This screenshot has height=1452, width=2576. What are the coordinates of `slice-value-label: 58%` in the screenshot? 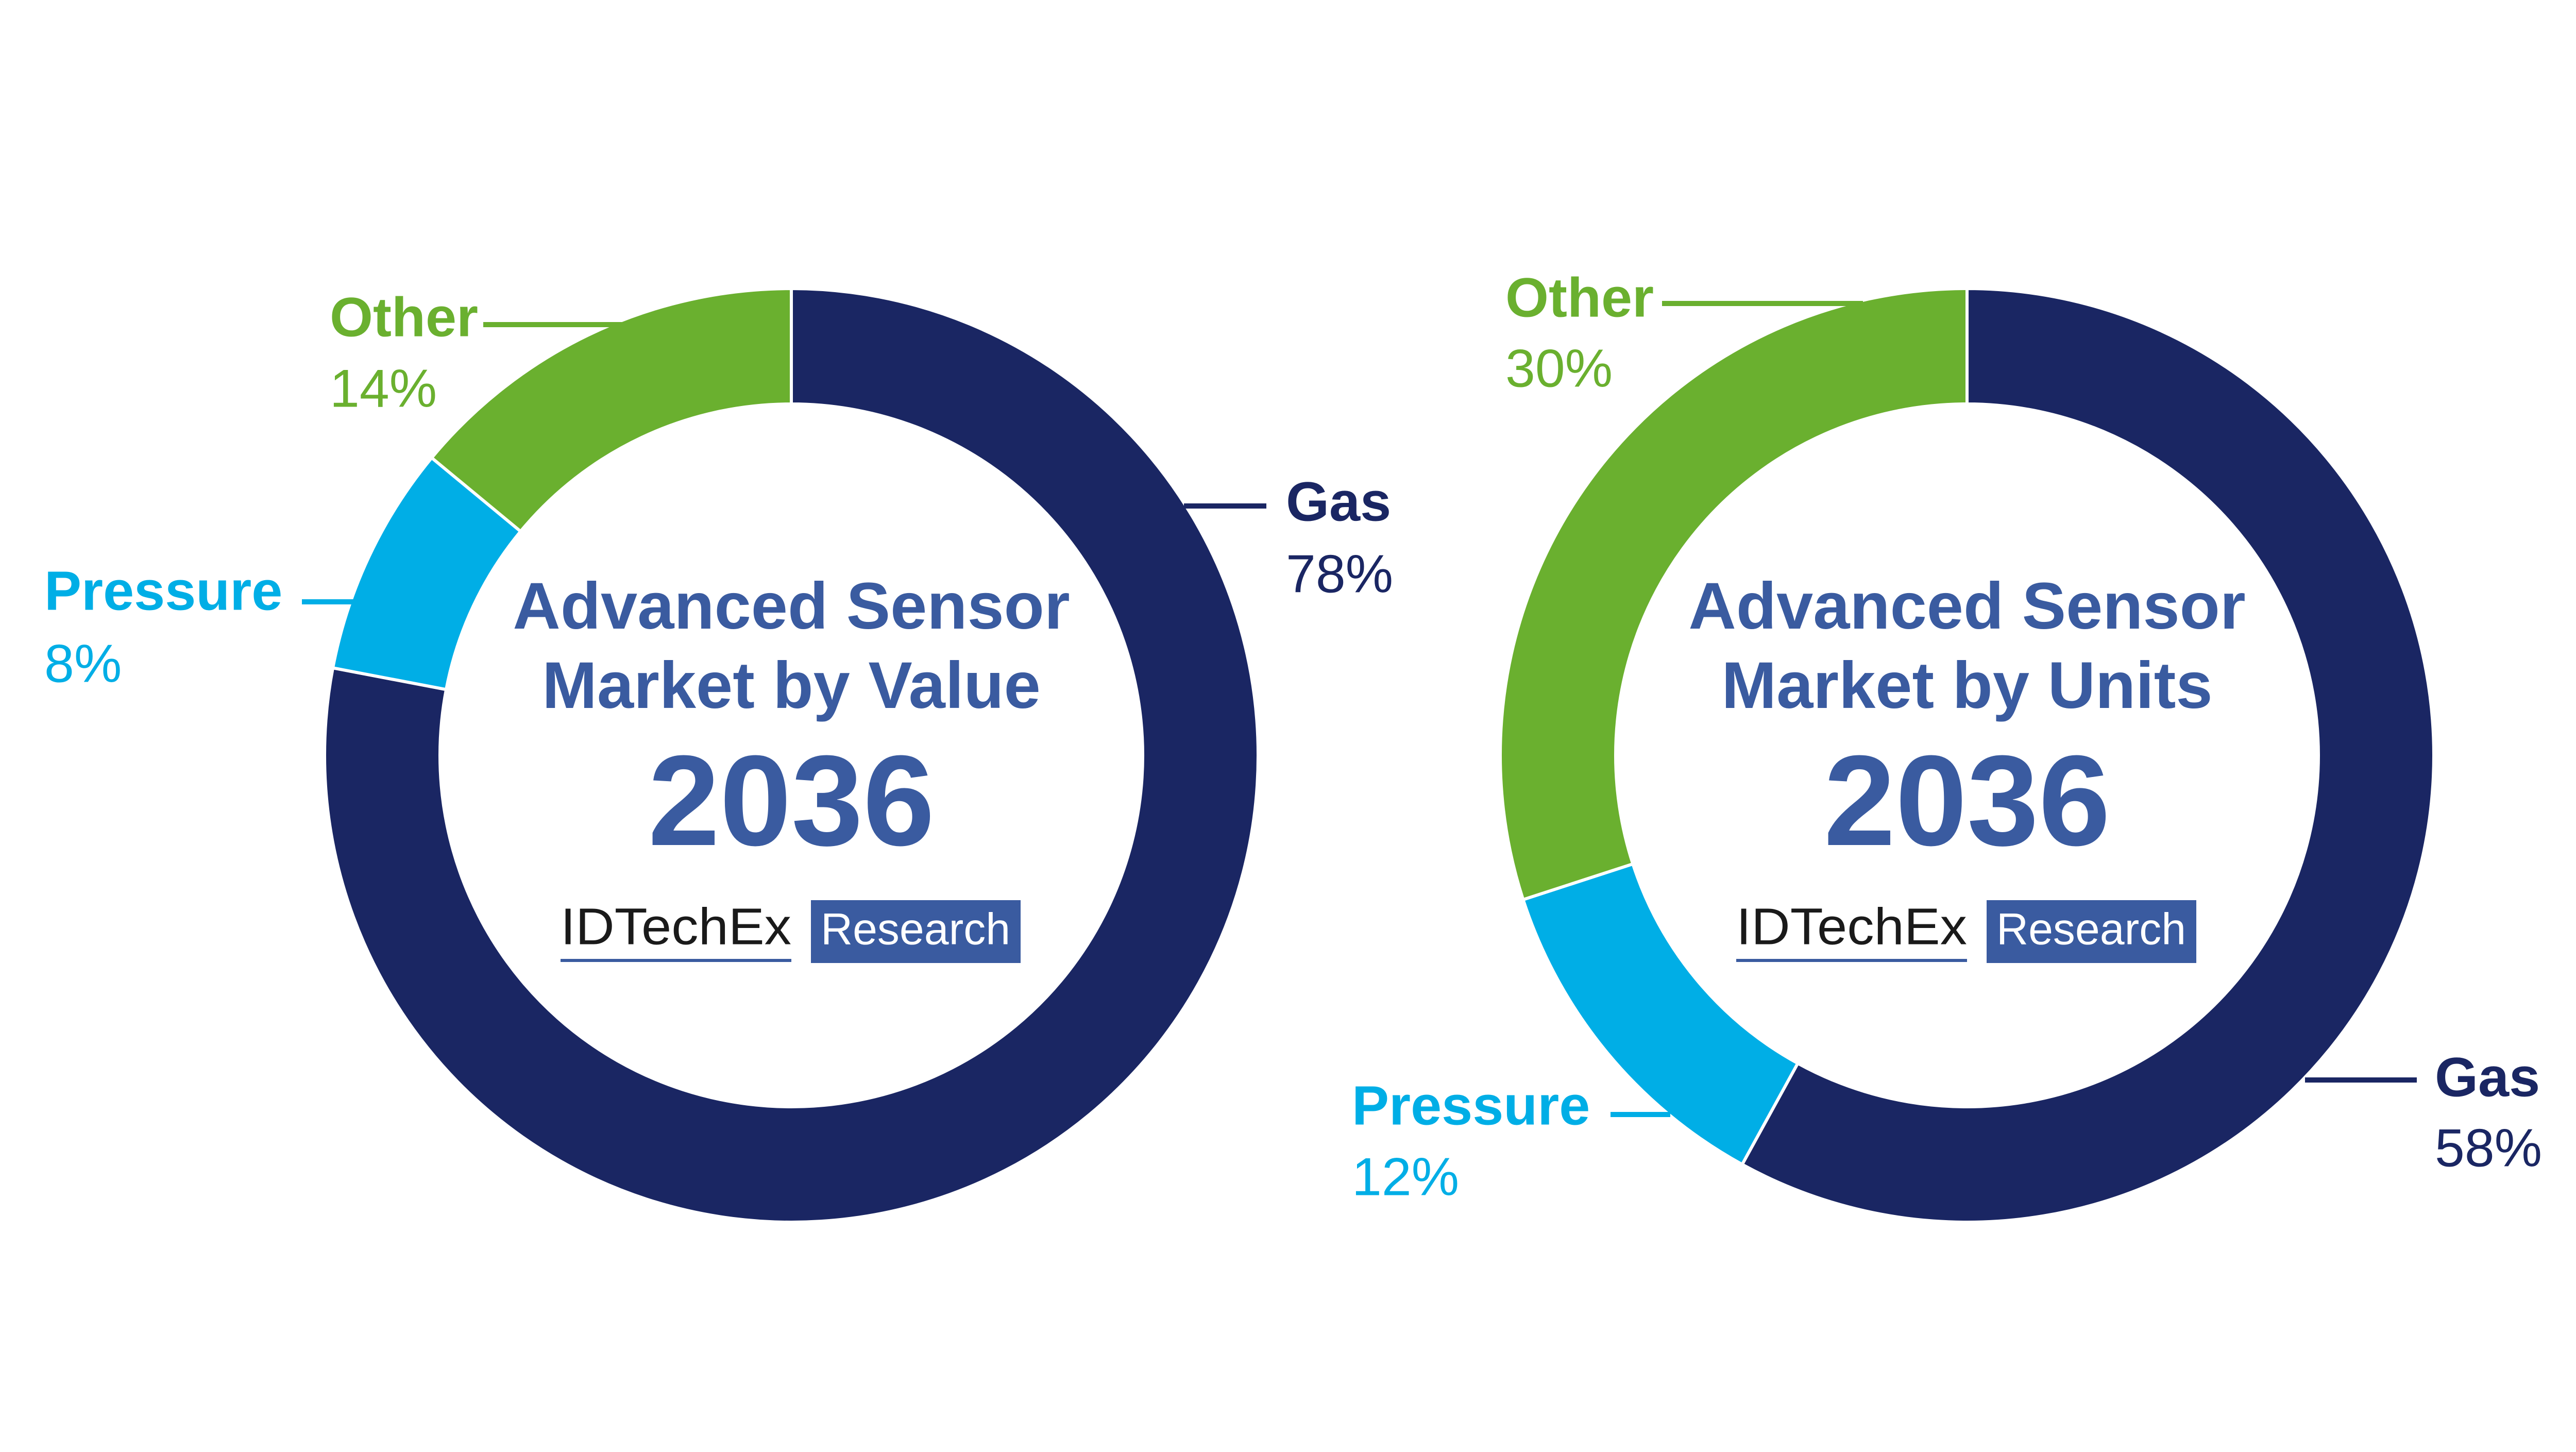 It's located at (2488, 1148).